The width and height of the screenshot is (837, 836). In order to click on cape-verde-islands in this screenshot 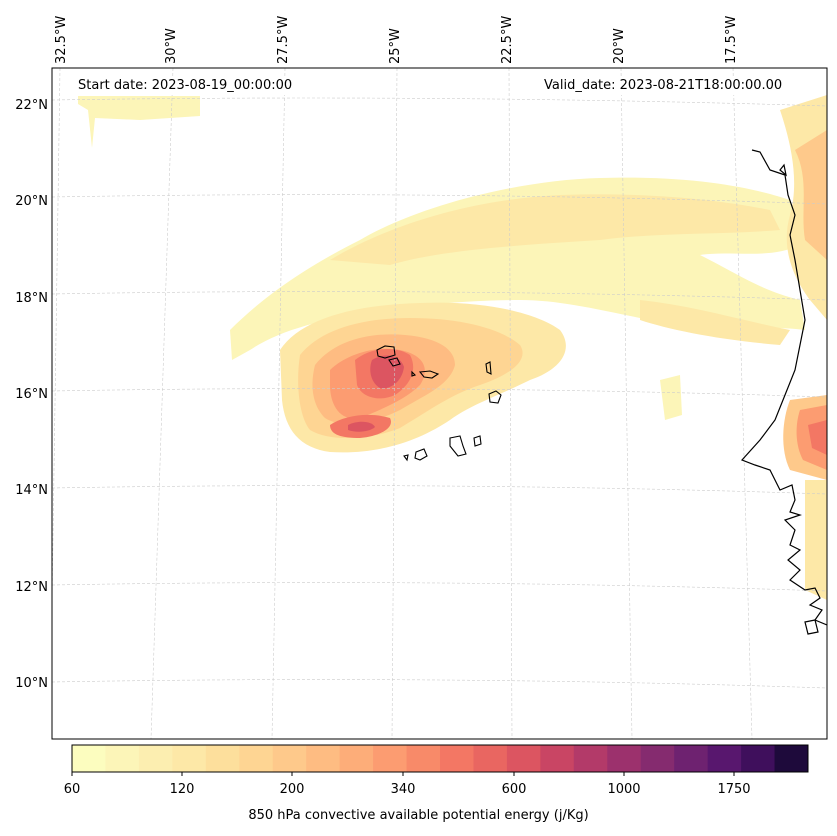, I will do `click(439, 403)`.